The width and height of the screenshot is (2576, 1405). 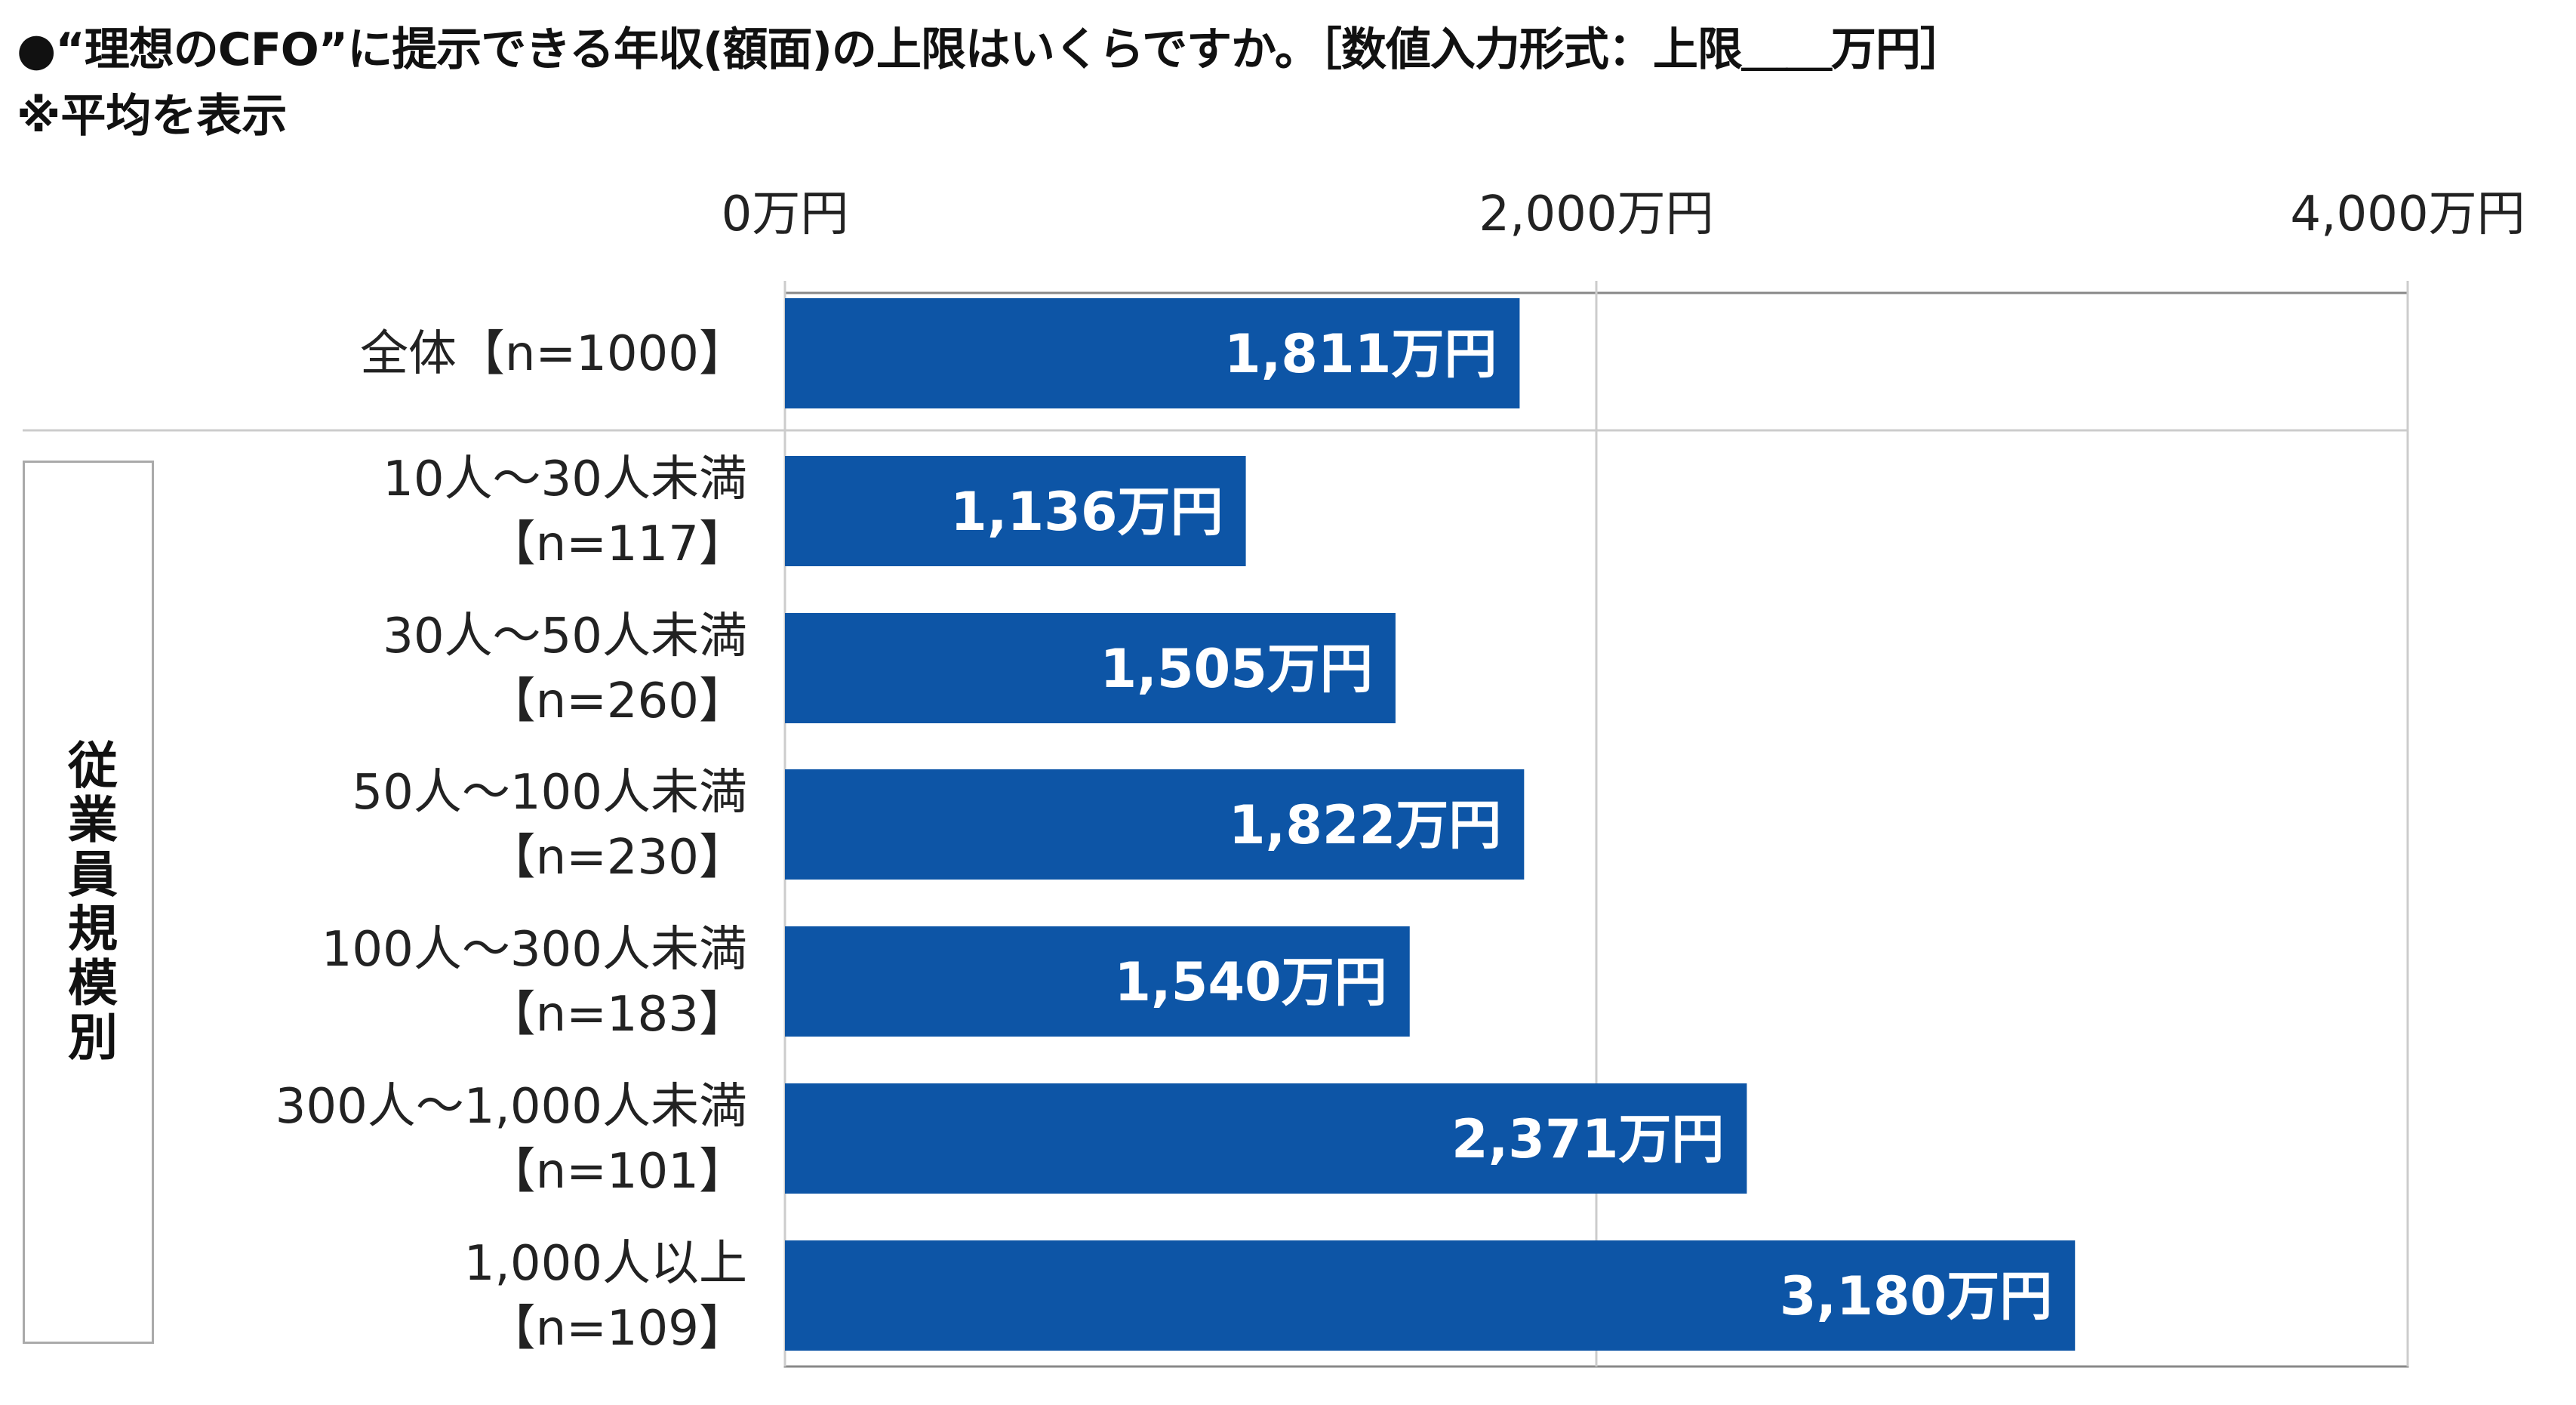 What do you see at coordinates (617, 544) in the screenshot?
I see `category-label: 【n=117】` at bounding box center [617, 544].